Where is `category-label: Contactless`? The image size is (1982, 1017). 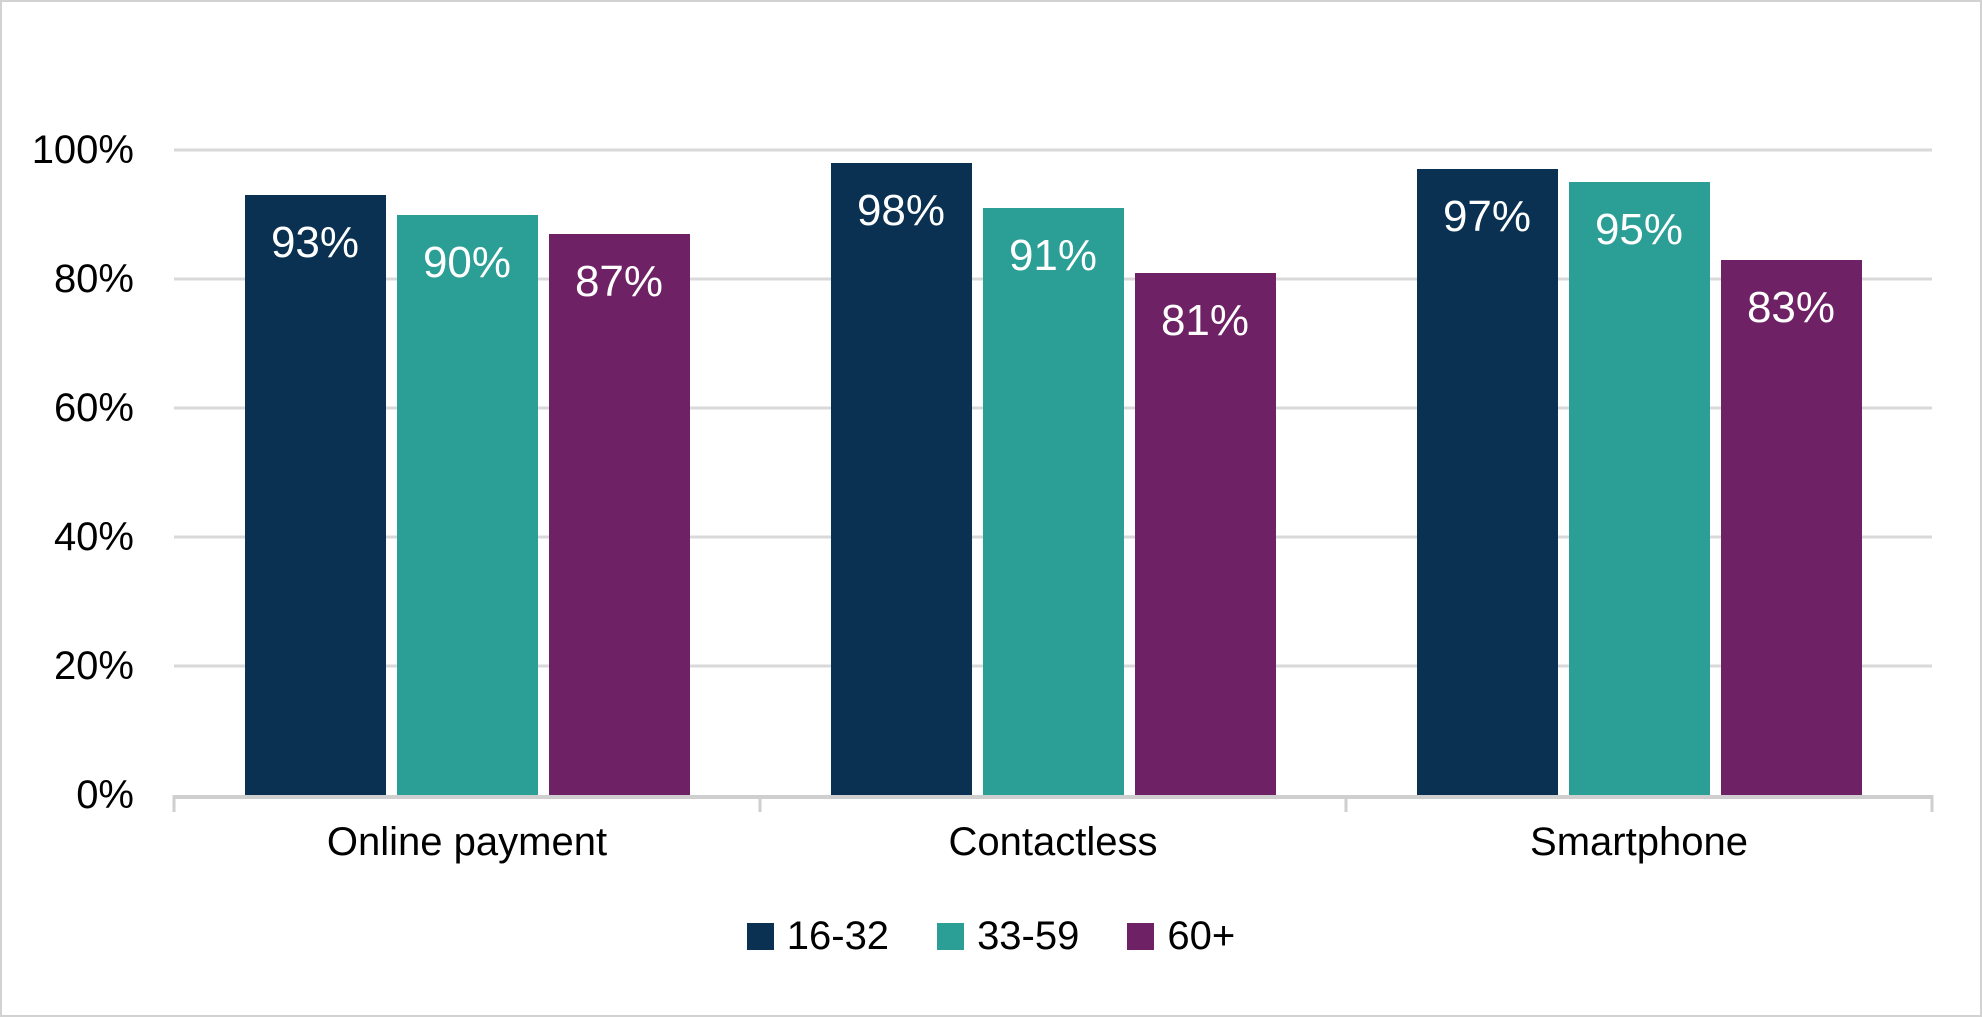
category-label: Contactless is located at coordinates (1053, 842).